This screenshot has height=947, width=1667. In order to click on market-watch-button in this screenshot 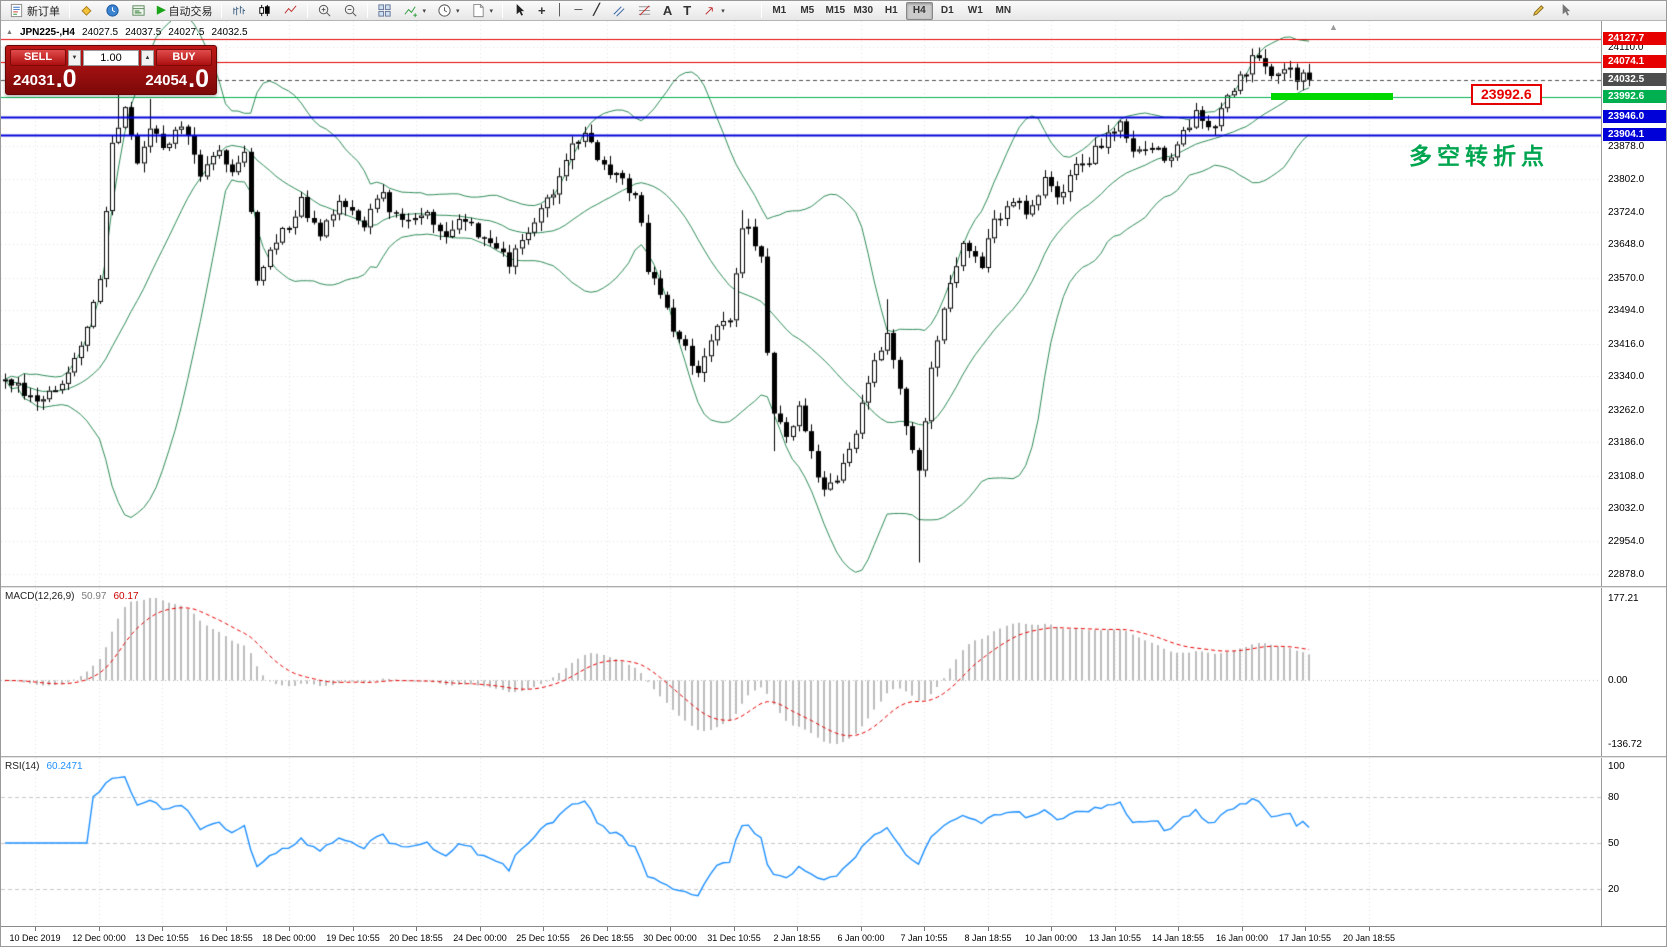, I will do `click(112, 11)`.